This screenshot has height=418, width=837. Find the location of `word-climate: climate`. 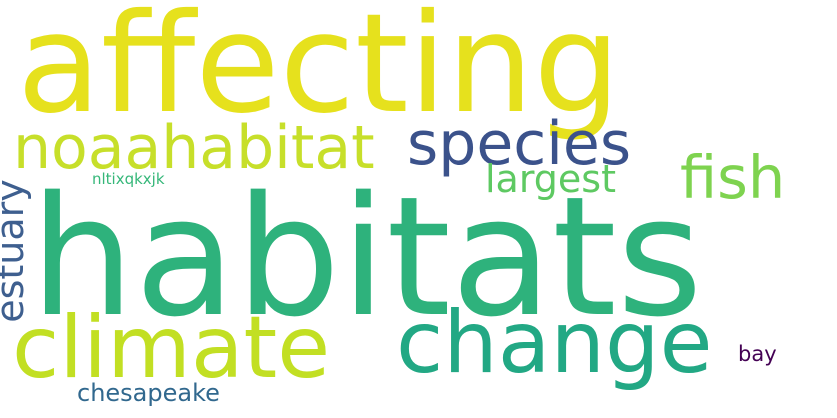

word-climate: climate is located at coordinates (171, 348).